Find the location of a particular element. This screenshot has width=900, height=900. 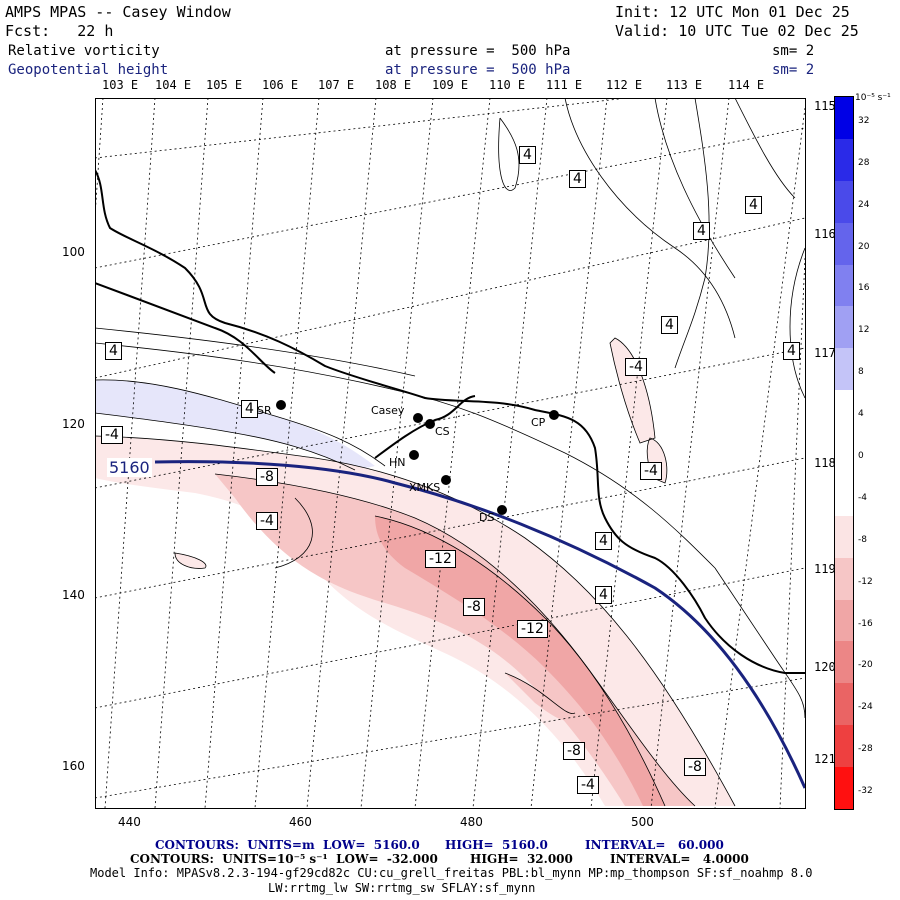

colorbar-tick: -16 is located at coordinates (865, 623).